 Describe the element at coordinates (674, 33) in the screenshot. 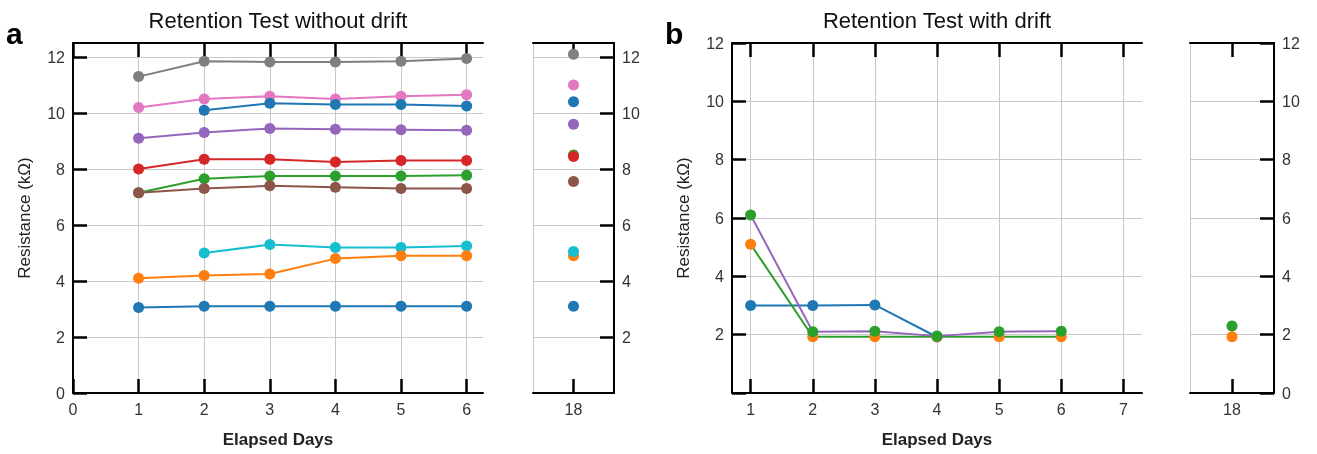

I see `text: b` at that location.